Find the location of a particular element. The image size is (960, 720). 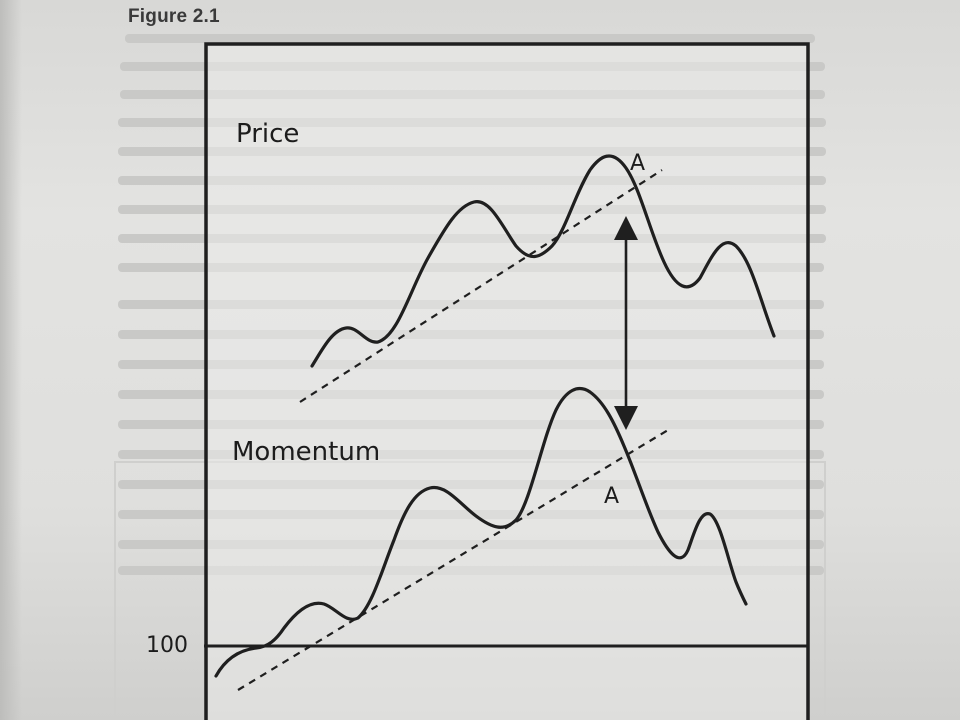

momentum-peak-label: A is located at coordinates (611, 496).